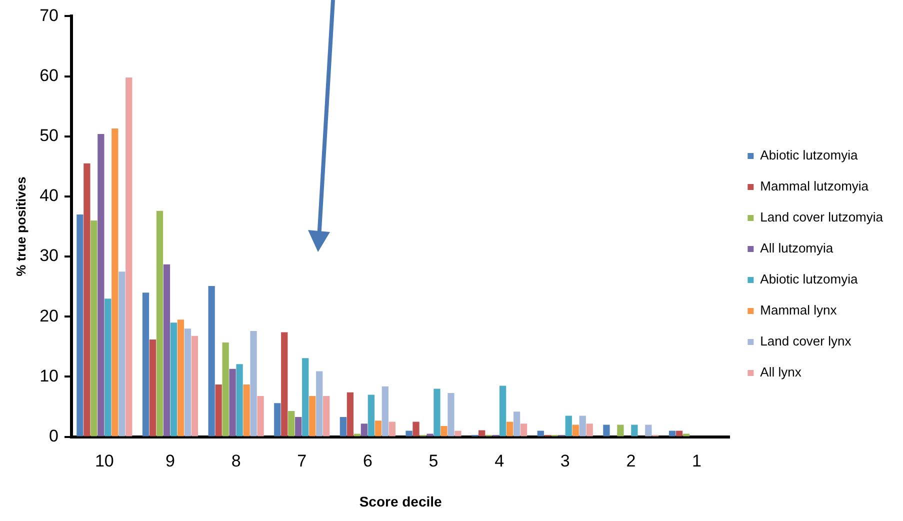 The image size is (903, 521). What do you see at coordinates (433, 461) in the screenshot?
I see `x-tick-label: 5` at bounding box center [433, 461].